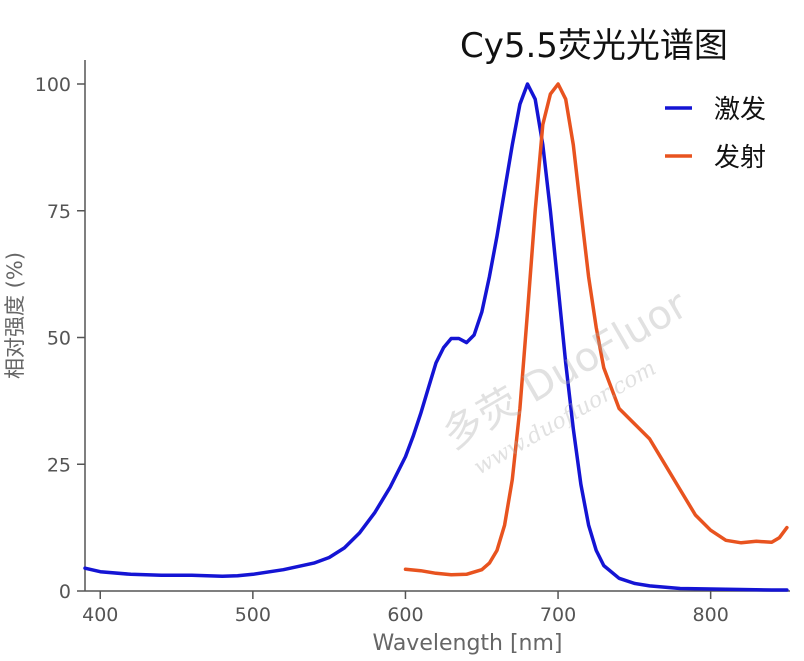 The image size is (804, 661). What do you see at coordinates (100, 615) in the screenshot?
I see `x-tick-label: 400` at bounding box center [100, 615].